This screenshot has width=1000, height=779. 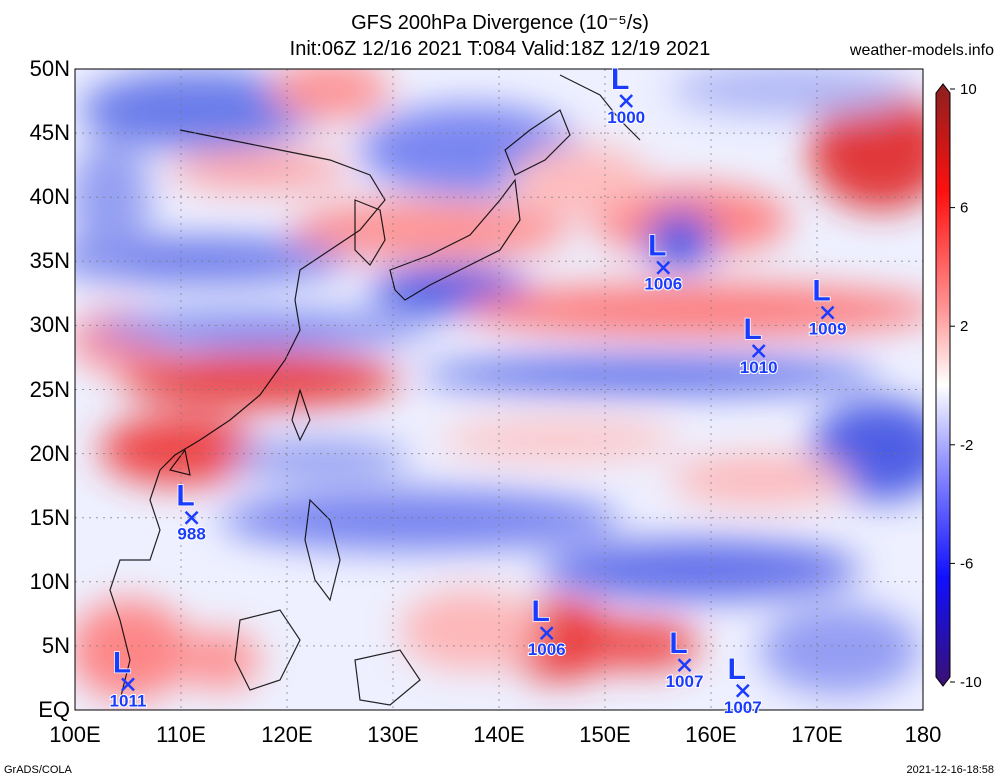 I want to click on lon-label: 170E, so click(x=817, y=734).